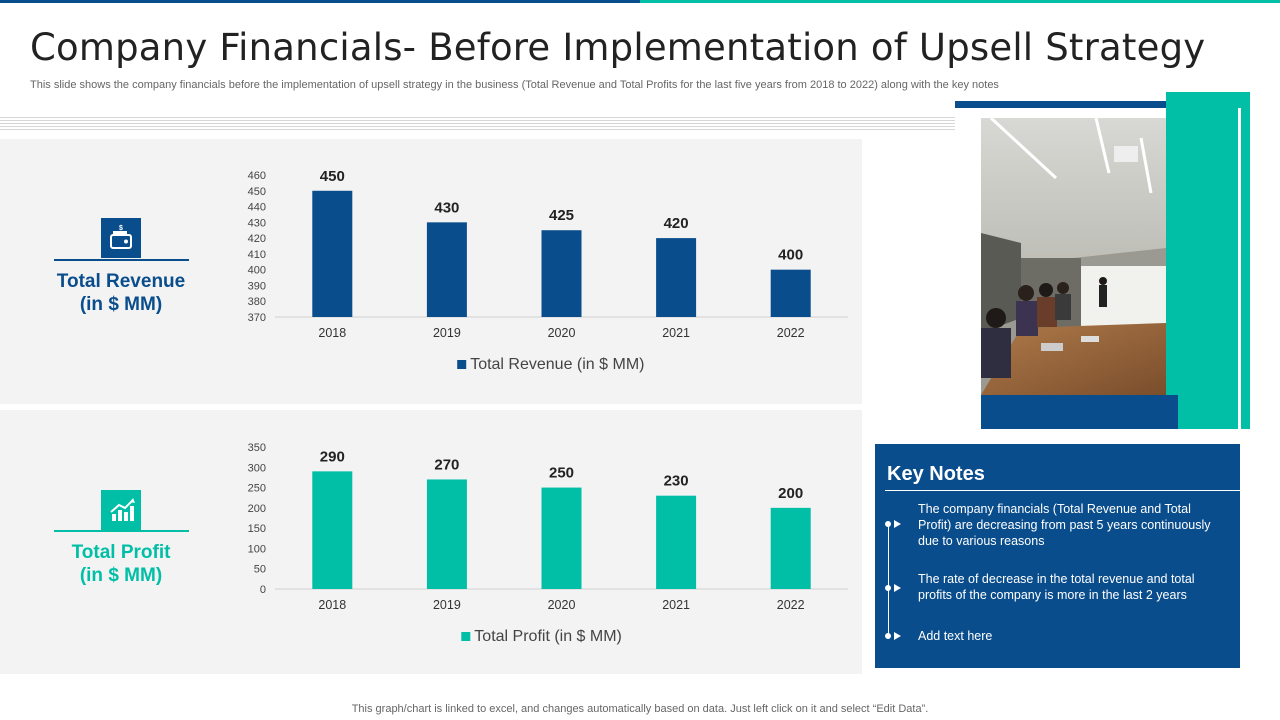  Describe the element at coordinates (332, 176) in the screenshot. I see `revenue-data-label: 450` at that location.